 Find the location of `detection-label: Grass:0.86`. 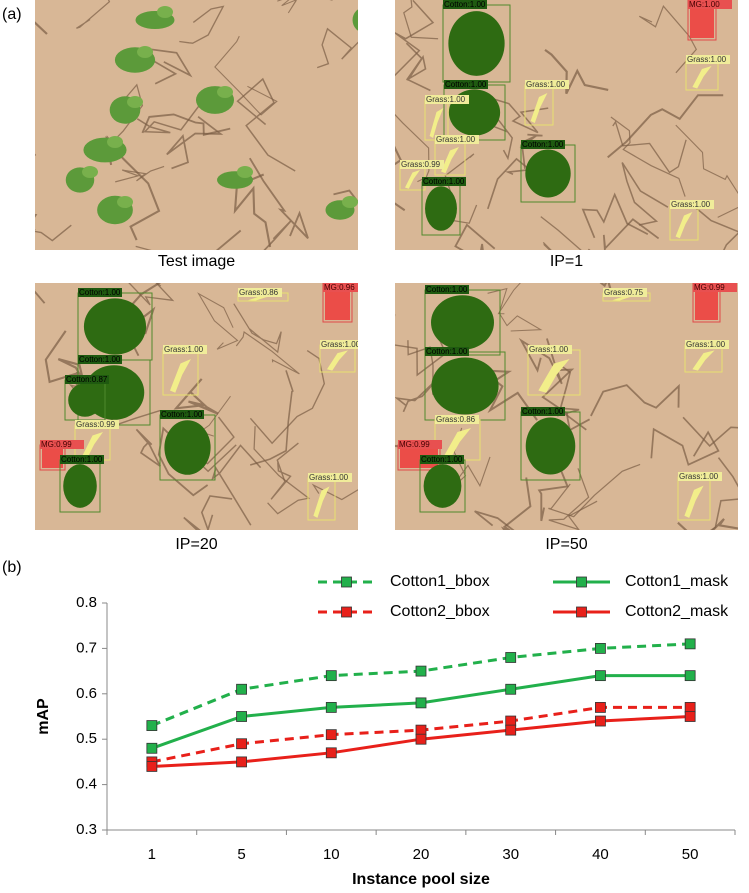

detection-label: Grass:0.86 is located at coordinates (259, 292).